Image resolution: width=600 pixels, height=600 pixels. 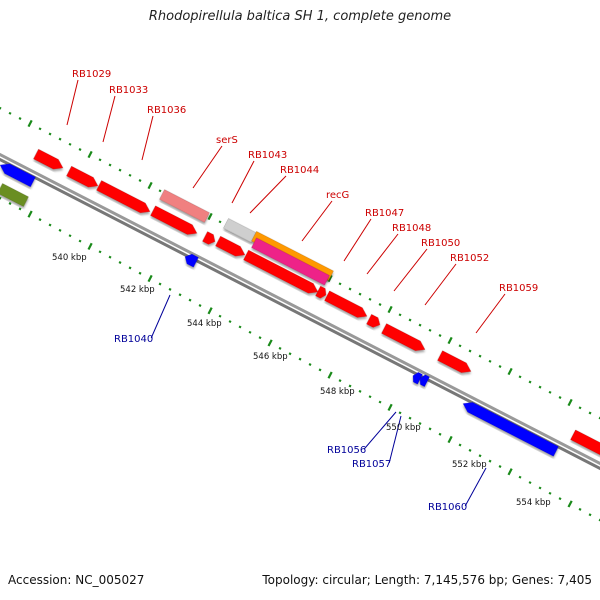 I want to click on scale-label: 550 kbp, so click(x=403, y=428).